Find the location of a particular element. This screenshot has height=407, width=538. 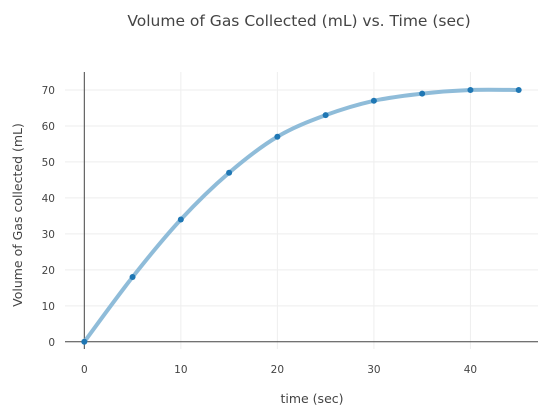

y-tick-label: 40 is located at coordinates (48, 199).